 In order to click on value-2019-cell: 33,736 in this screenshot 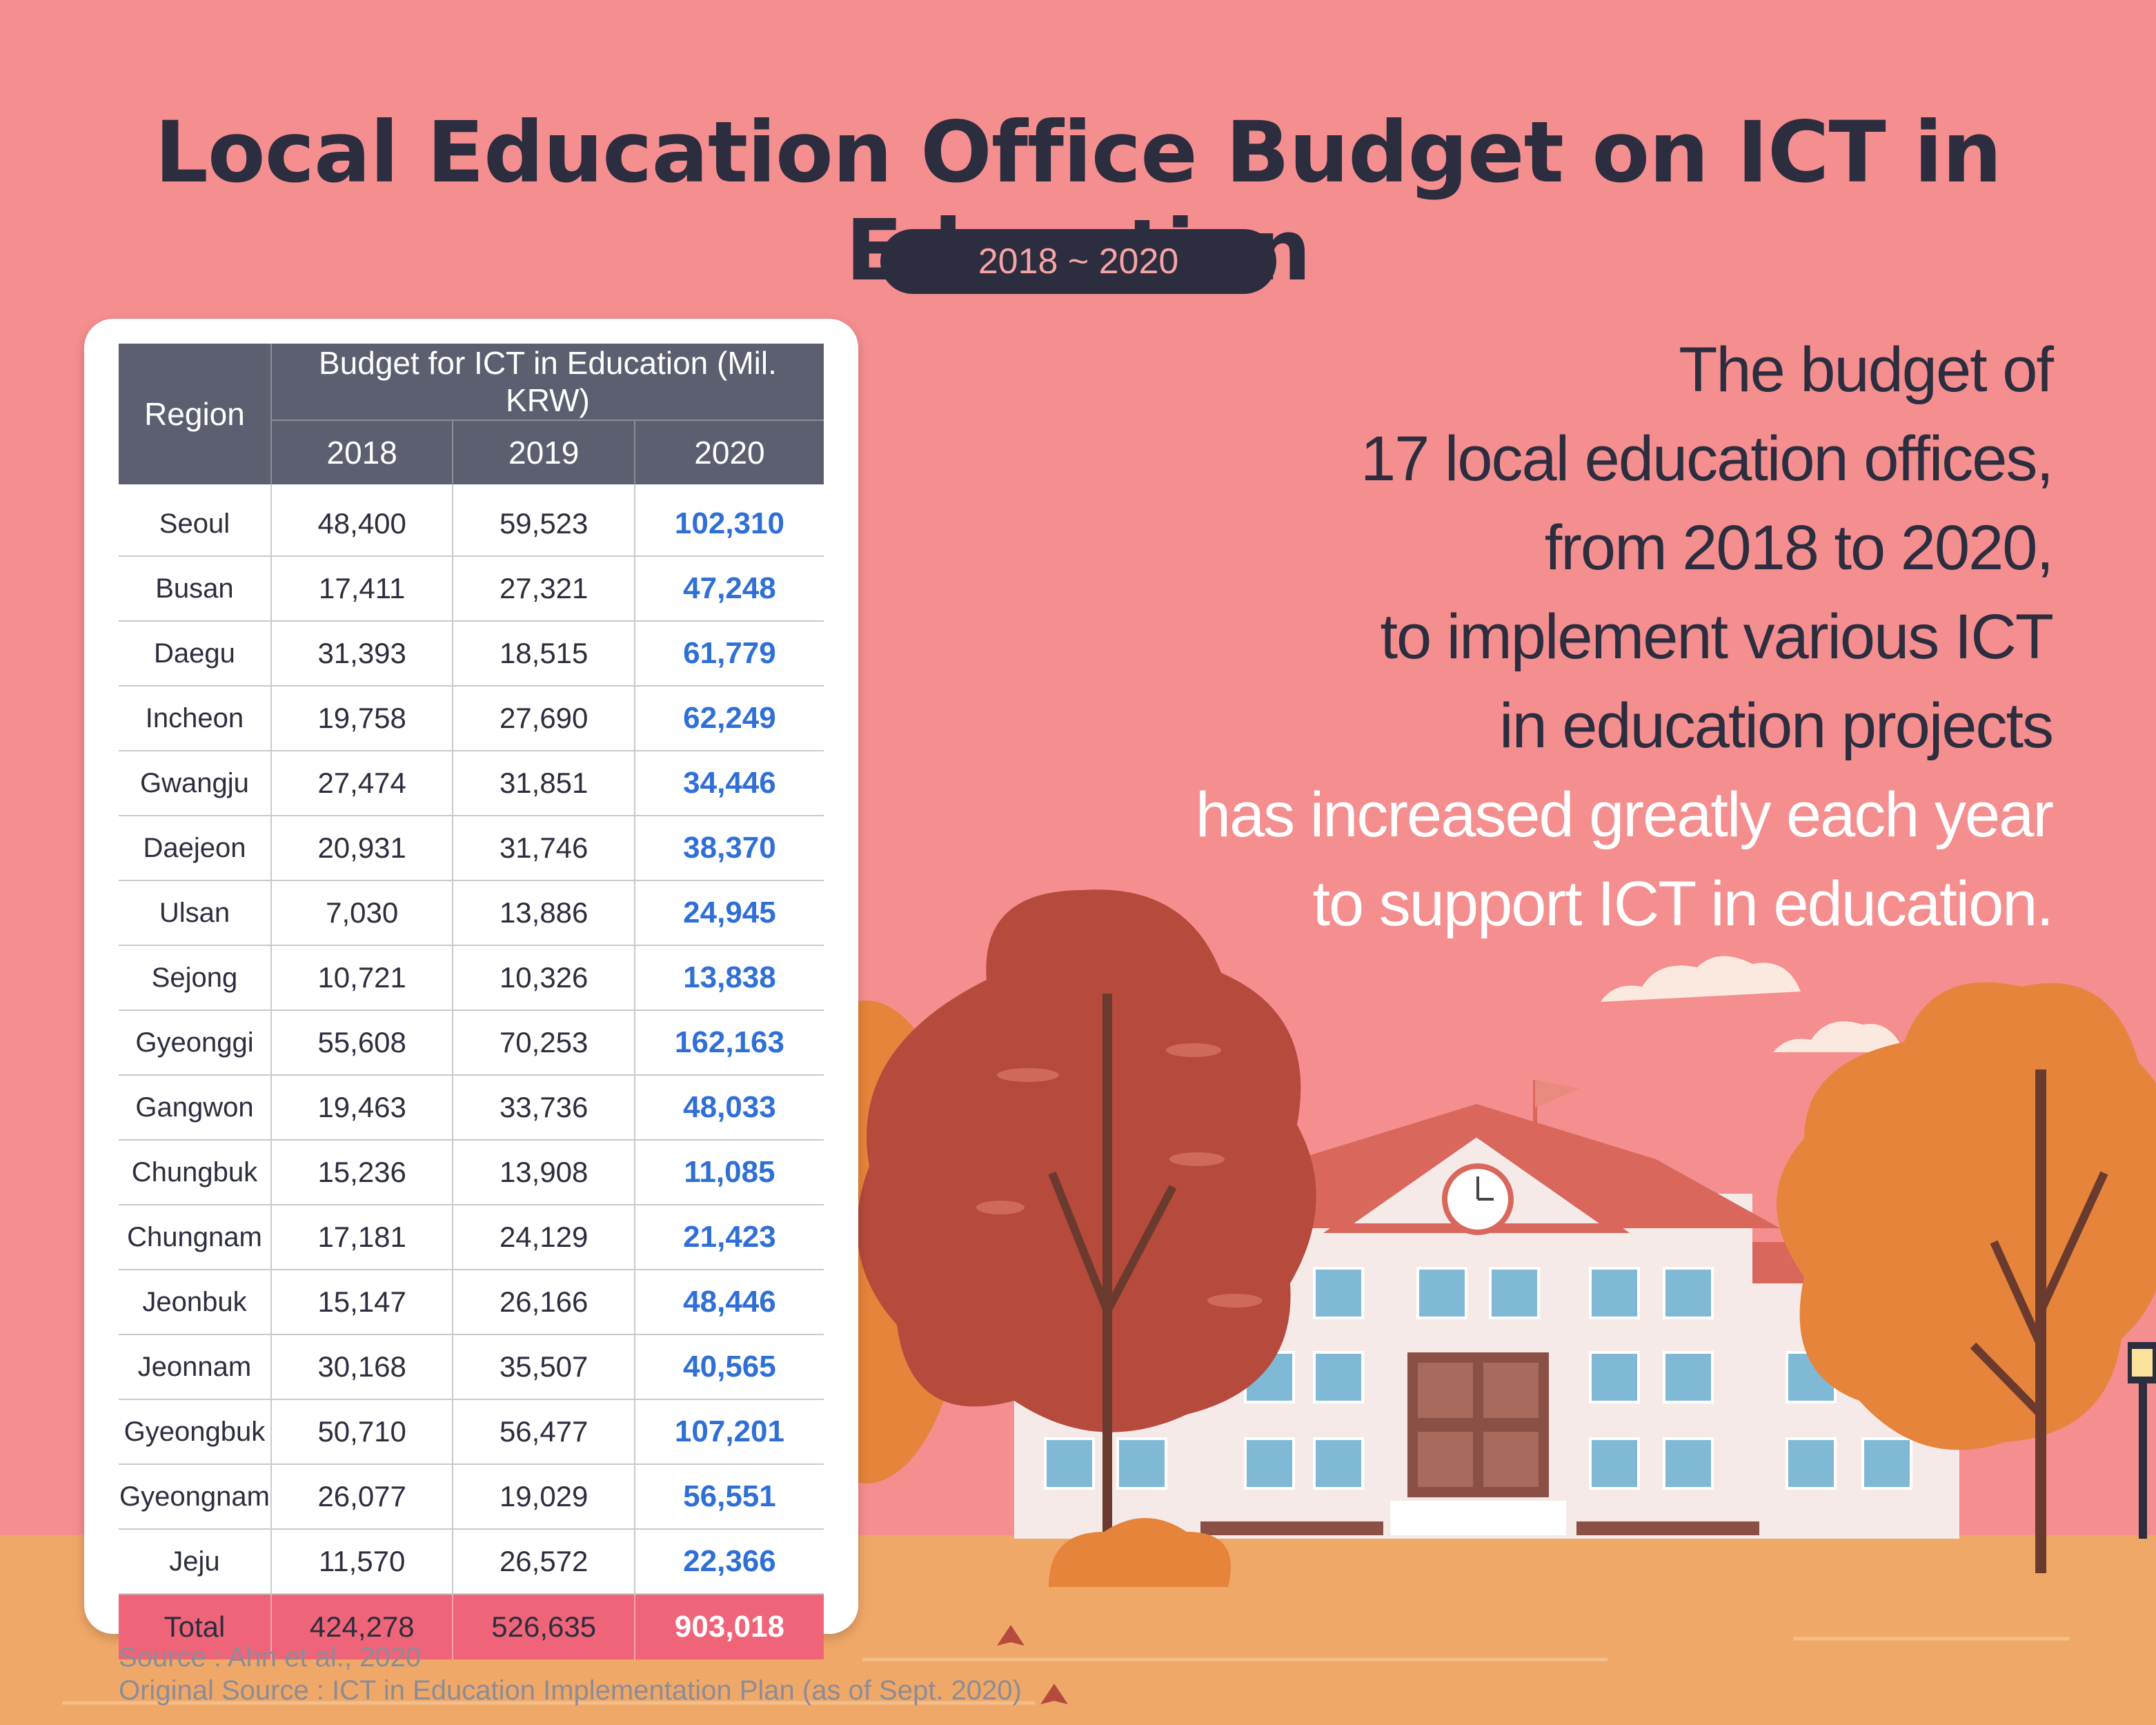, I will do `click(543, 1108)`.